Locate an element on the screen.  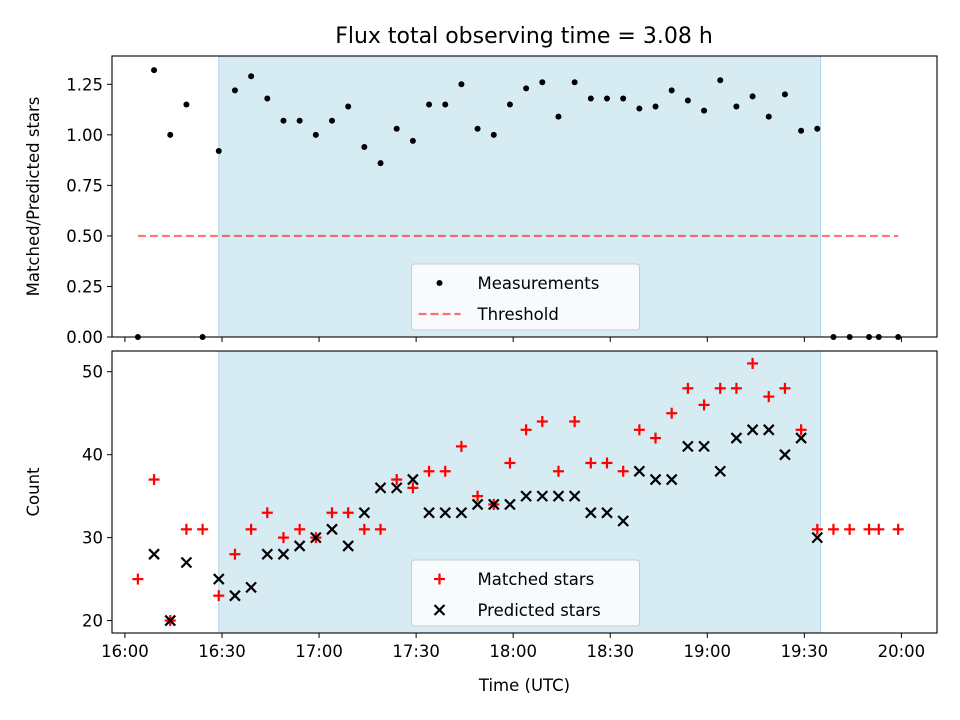
y-tick-label: 0.50 is located at coordinates (84, 236).